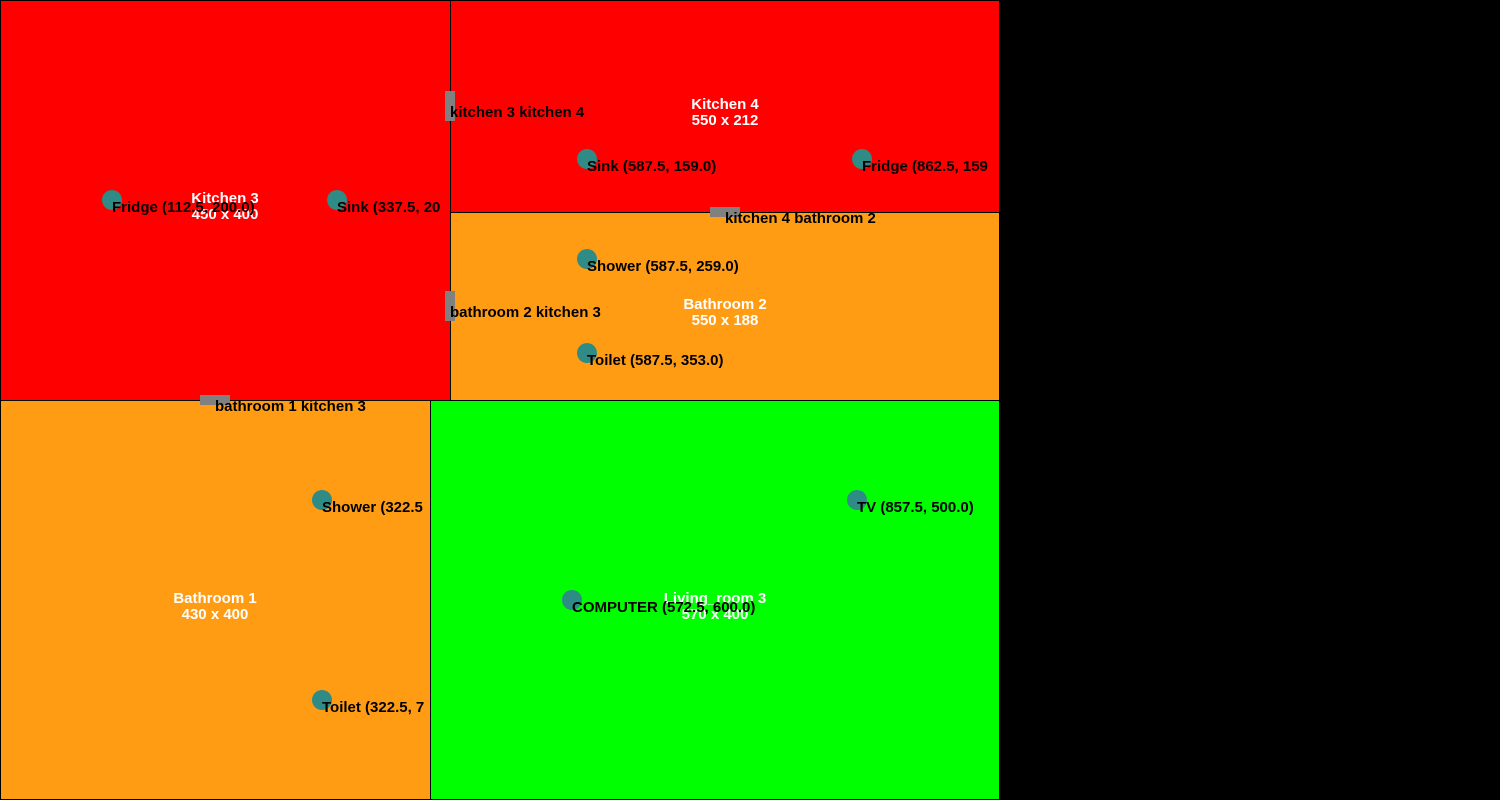 Image resolution: width=1500 pixels, height=800 pixels. Describe the element at coordinates (725, 320) in the screenshot. I see `room-size: 550 x 188` at that location.